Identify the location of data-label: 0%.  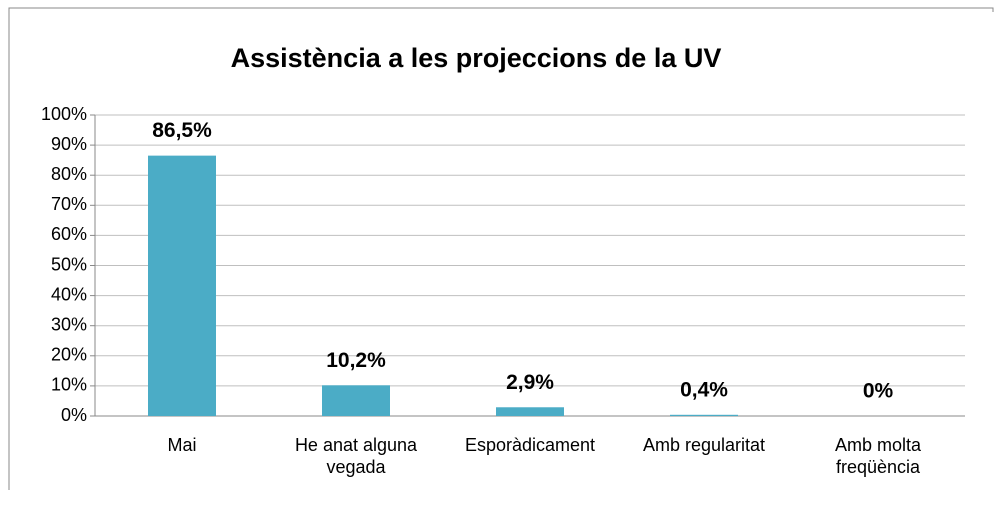
(878, 391).